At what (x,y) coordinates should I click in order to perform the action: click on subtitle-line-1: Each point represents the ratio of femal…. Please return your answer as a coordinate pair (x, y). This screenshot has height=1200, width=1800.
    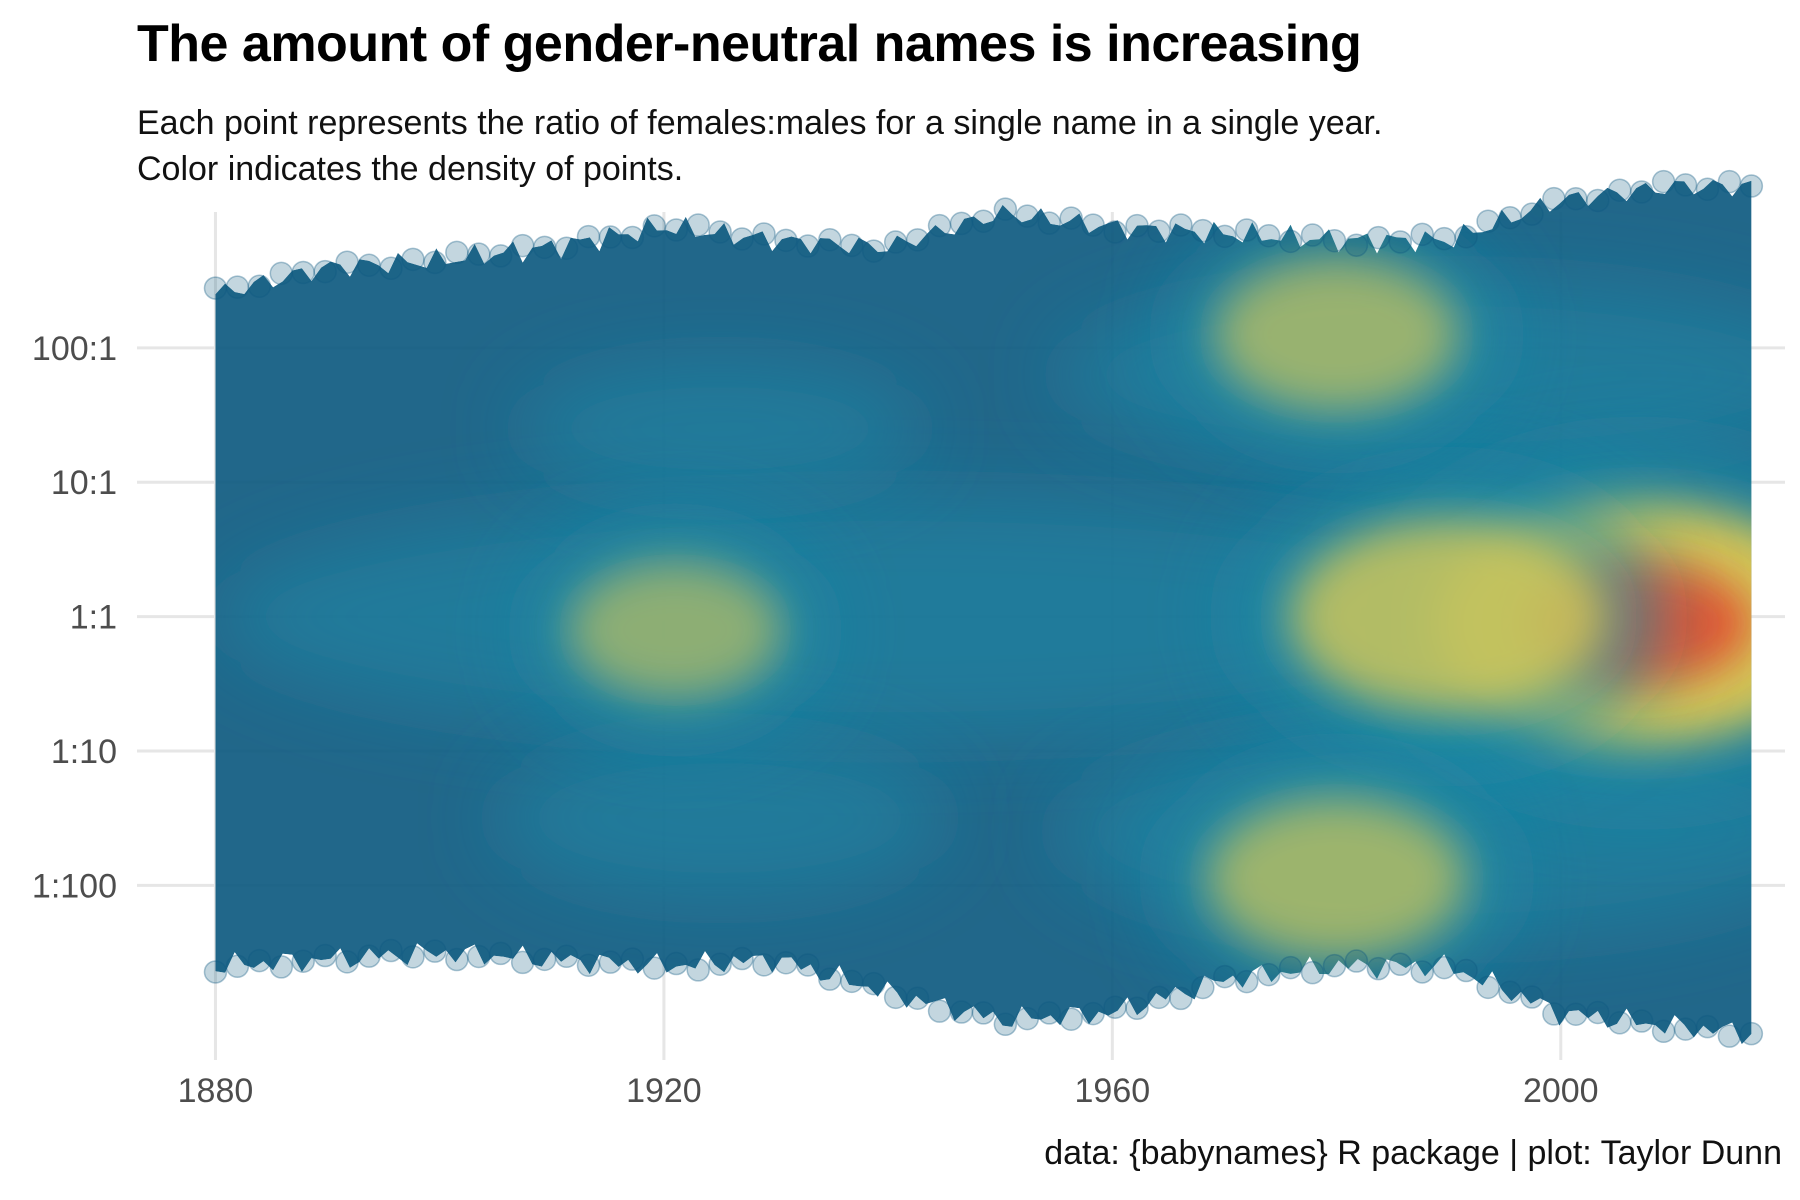
    Looking at the image, I should click on (760, 123).